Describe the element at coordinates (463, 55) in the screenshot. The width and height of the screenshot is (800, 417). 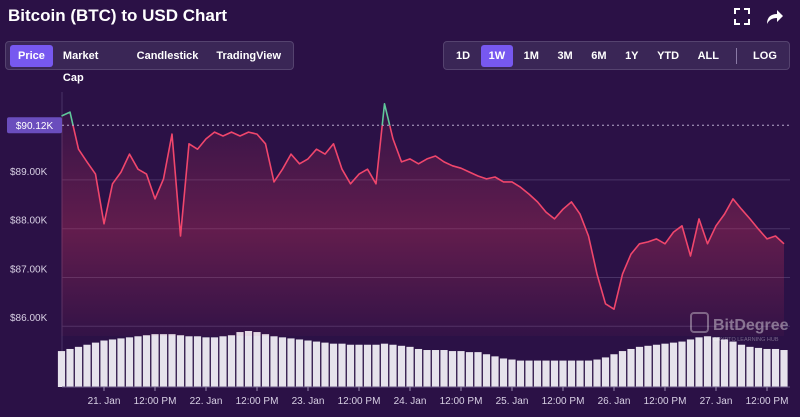
I see `range-tab: 1D` at that location.